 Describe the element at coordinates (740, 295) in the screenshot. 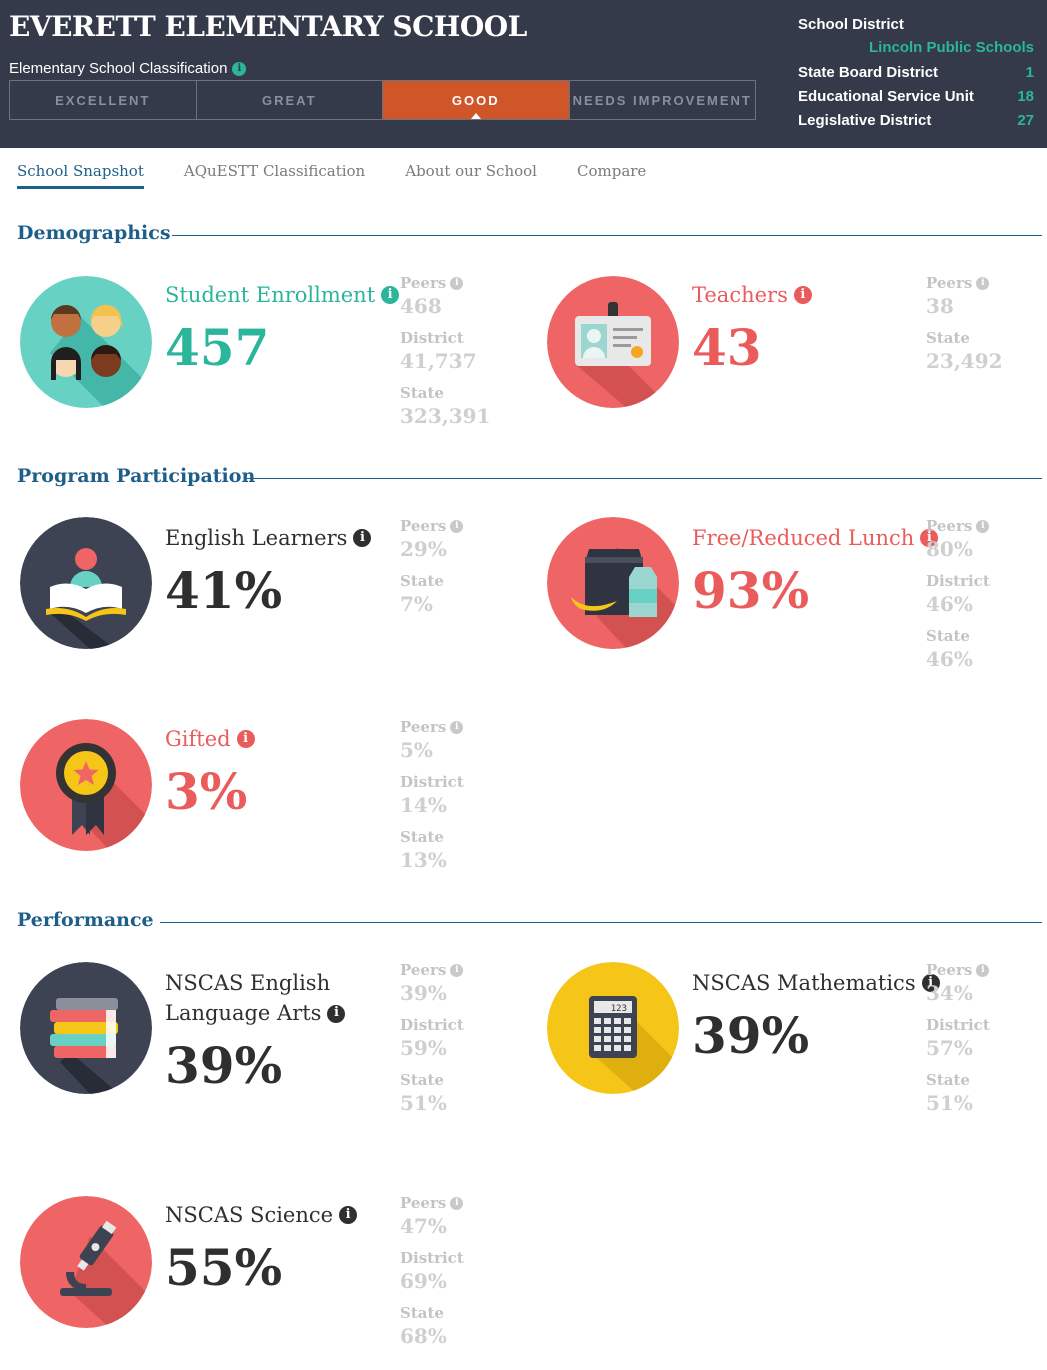

I see `teachers-title: Teachers` at that location.